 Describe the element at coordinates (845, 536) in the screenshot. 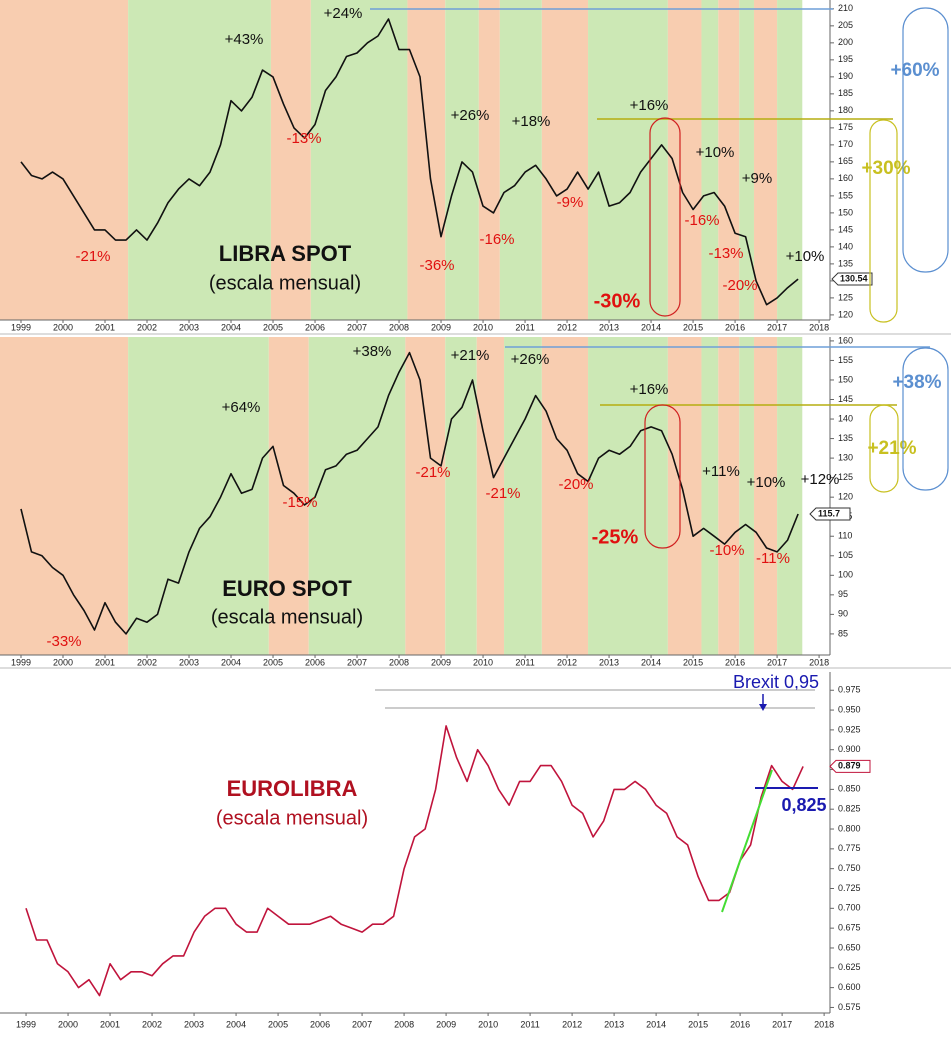

I see `y-tick-label: 110` at that location.